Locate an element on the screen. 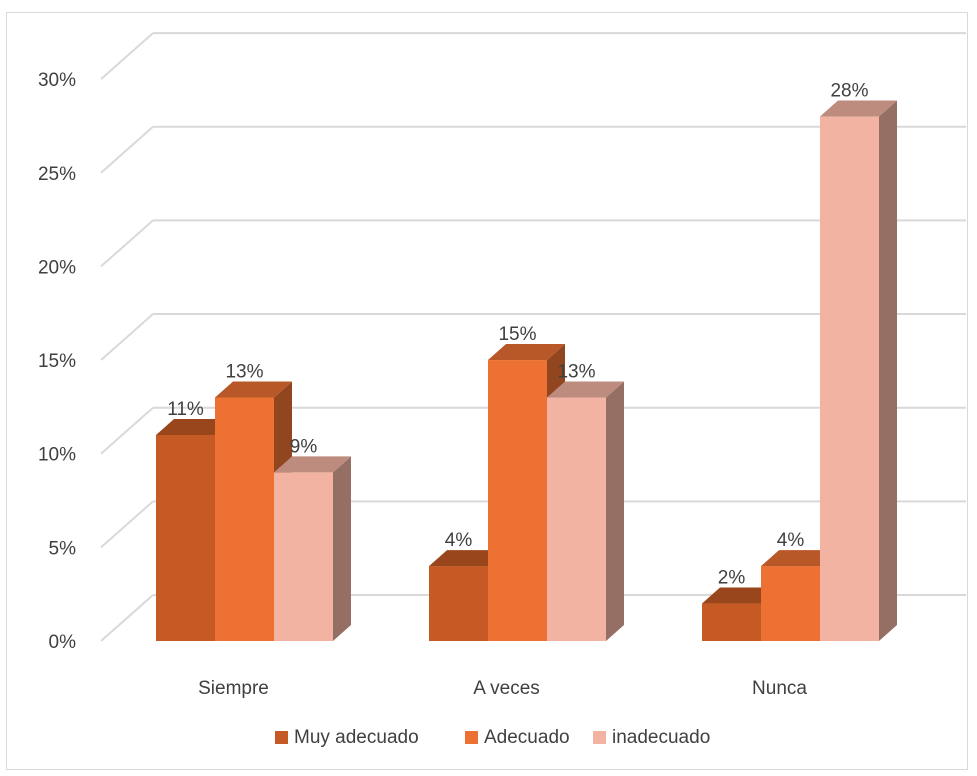 The width and height of the screenshot is (977, 776). data-label: 11% is located at coordinates (185, 409).